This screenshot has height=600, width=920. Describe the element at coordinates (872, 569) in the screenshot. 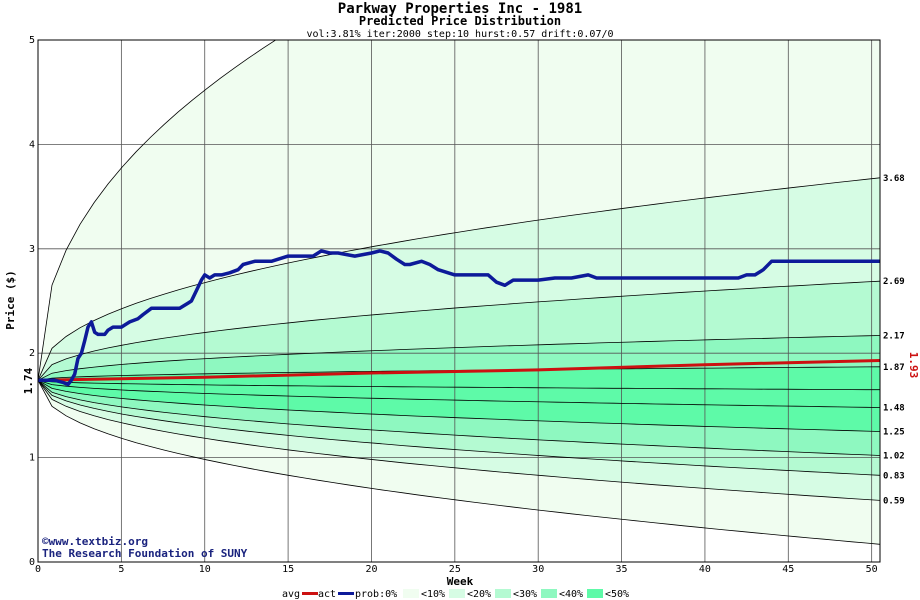

I see `x-tick-label: 50` at that location.